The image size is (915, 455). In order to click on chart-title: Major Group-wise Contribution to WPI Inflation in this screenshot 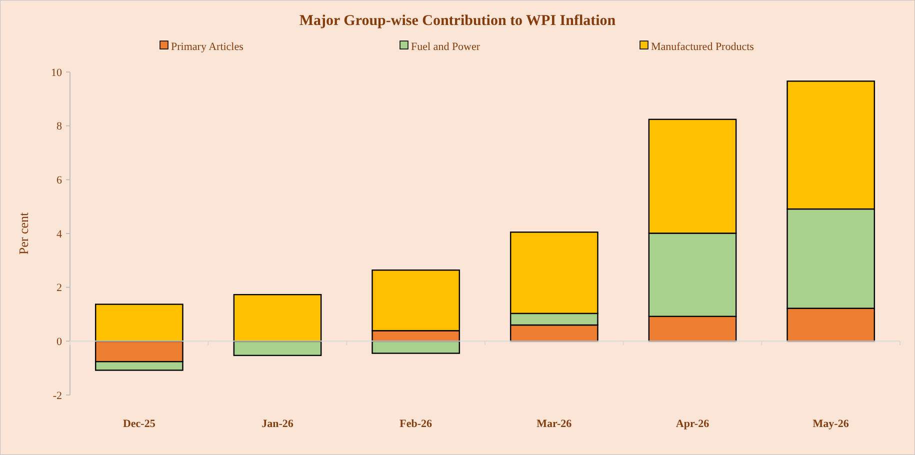, I will do `click(457, 21)`.